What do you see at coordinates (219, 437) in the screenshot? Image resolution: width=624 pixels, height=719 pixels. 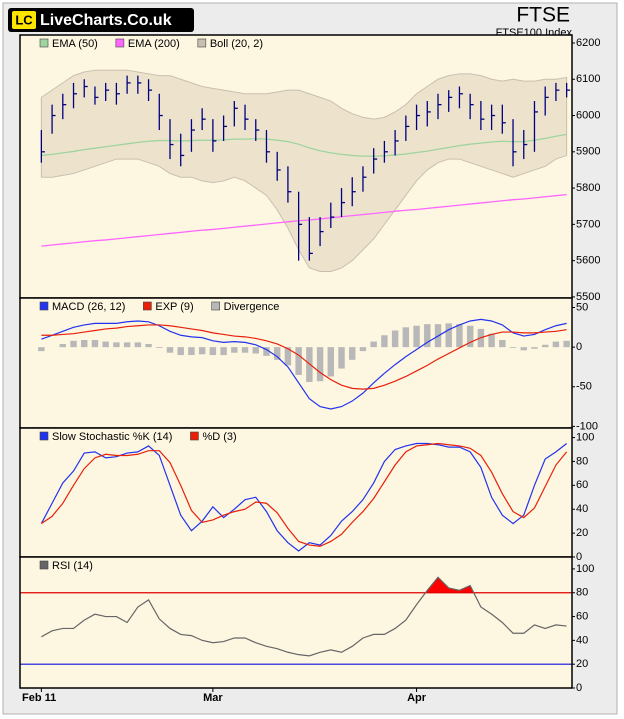 I see `legend-label: %D (3)` at bounding box center [219, 437].